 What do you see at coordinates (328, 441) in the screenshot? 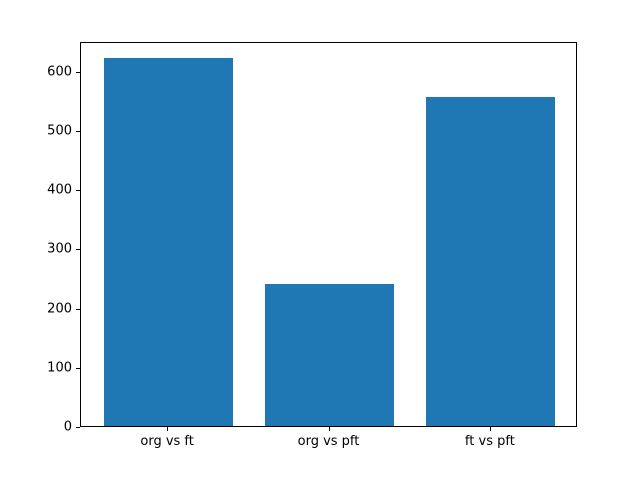
I see `x-tick-label-org-vs-pft: org vs pft` at bounding box center [328, 441].